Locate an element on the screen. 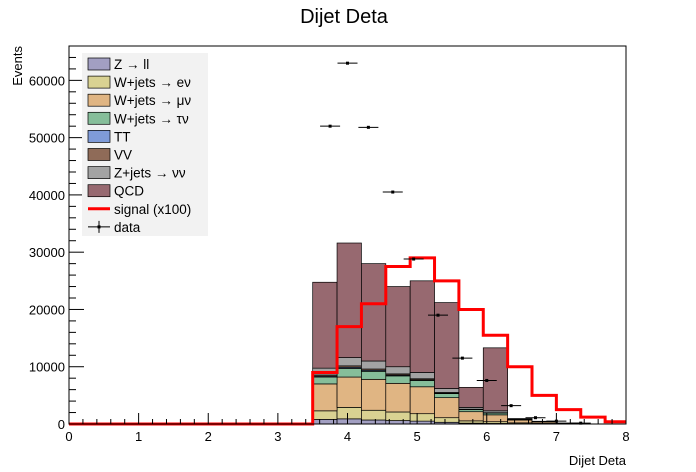 Image resolution: width=696 pixels, height=472 pixels. y-tick-label-6: 60000 is located at coordinates (47, 80).